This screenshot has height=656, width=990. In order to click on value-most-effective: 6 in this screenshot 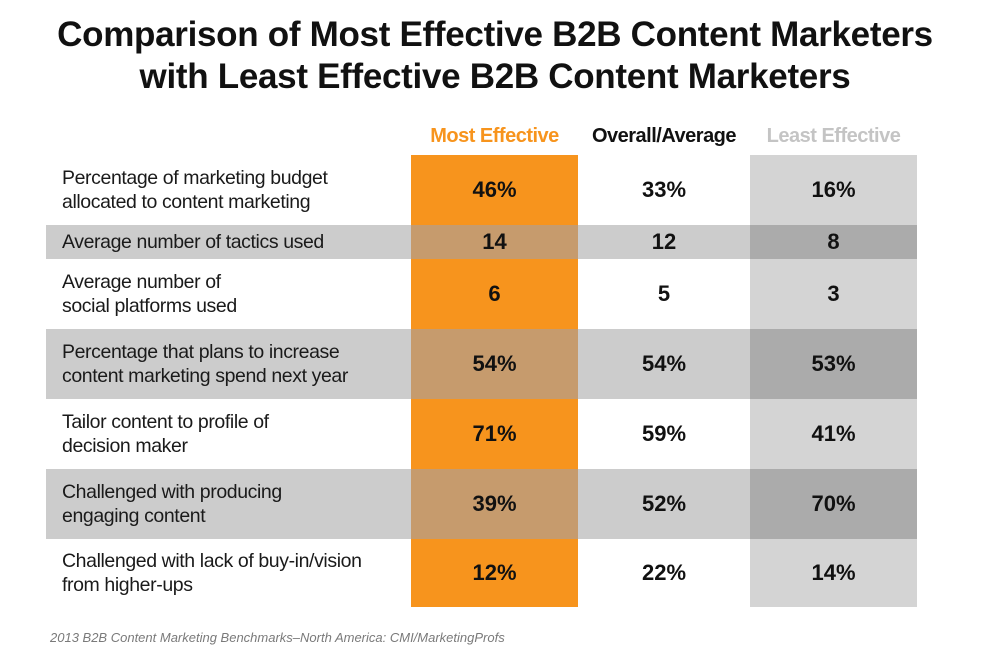, I will do `click(494, 293)`.